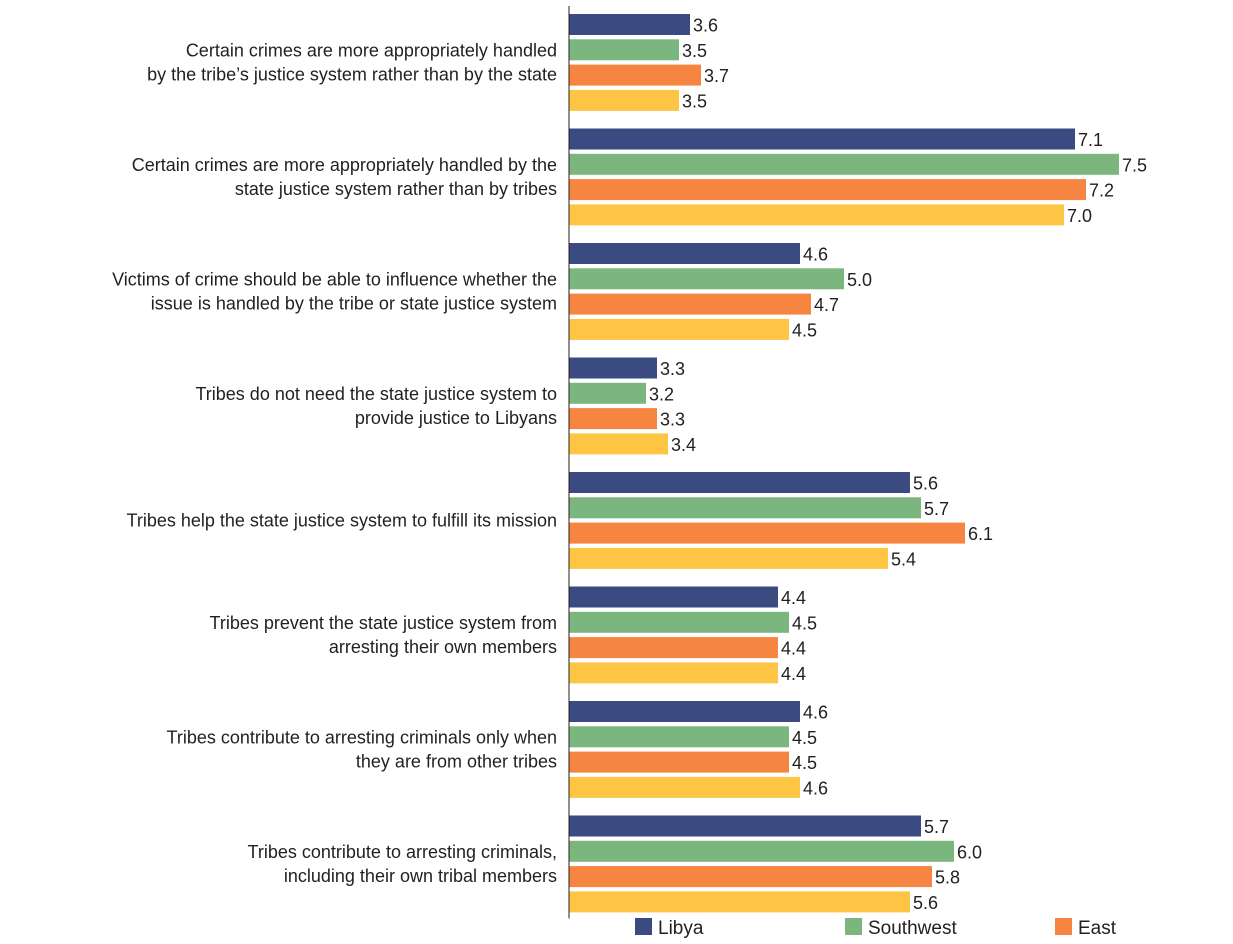  Describe the element at coordinates (912, 928) in the screenshot. I see `legend-label-southwest: Southwest` at that location.